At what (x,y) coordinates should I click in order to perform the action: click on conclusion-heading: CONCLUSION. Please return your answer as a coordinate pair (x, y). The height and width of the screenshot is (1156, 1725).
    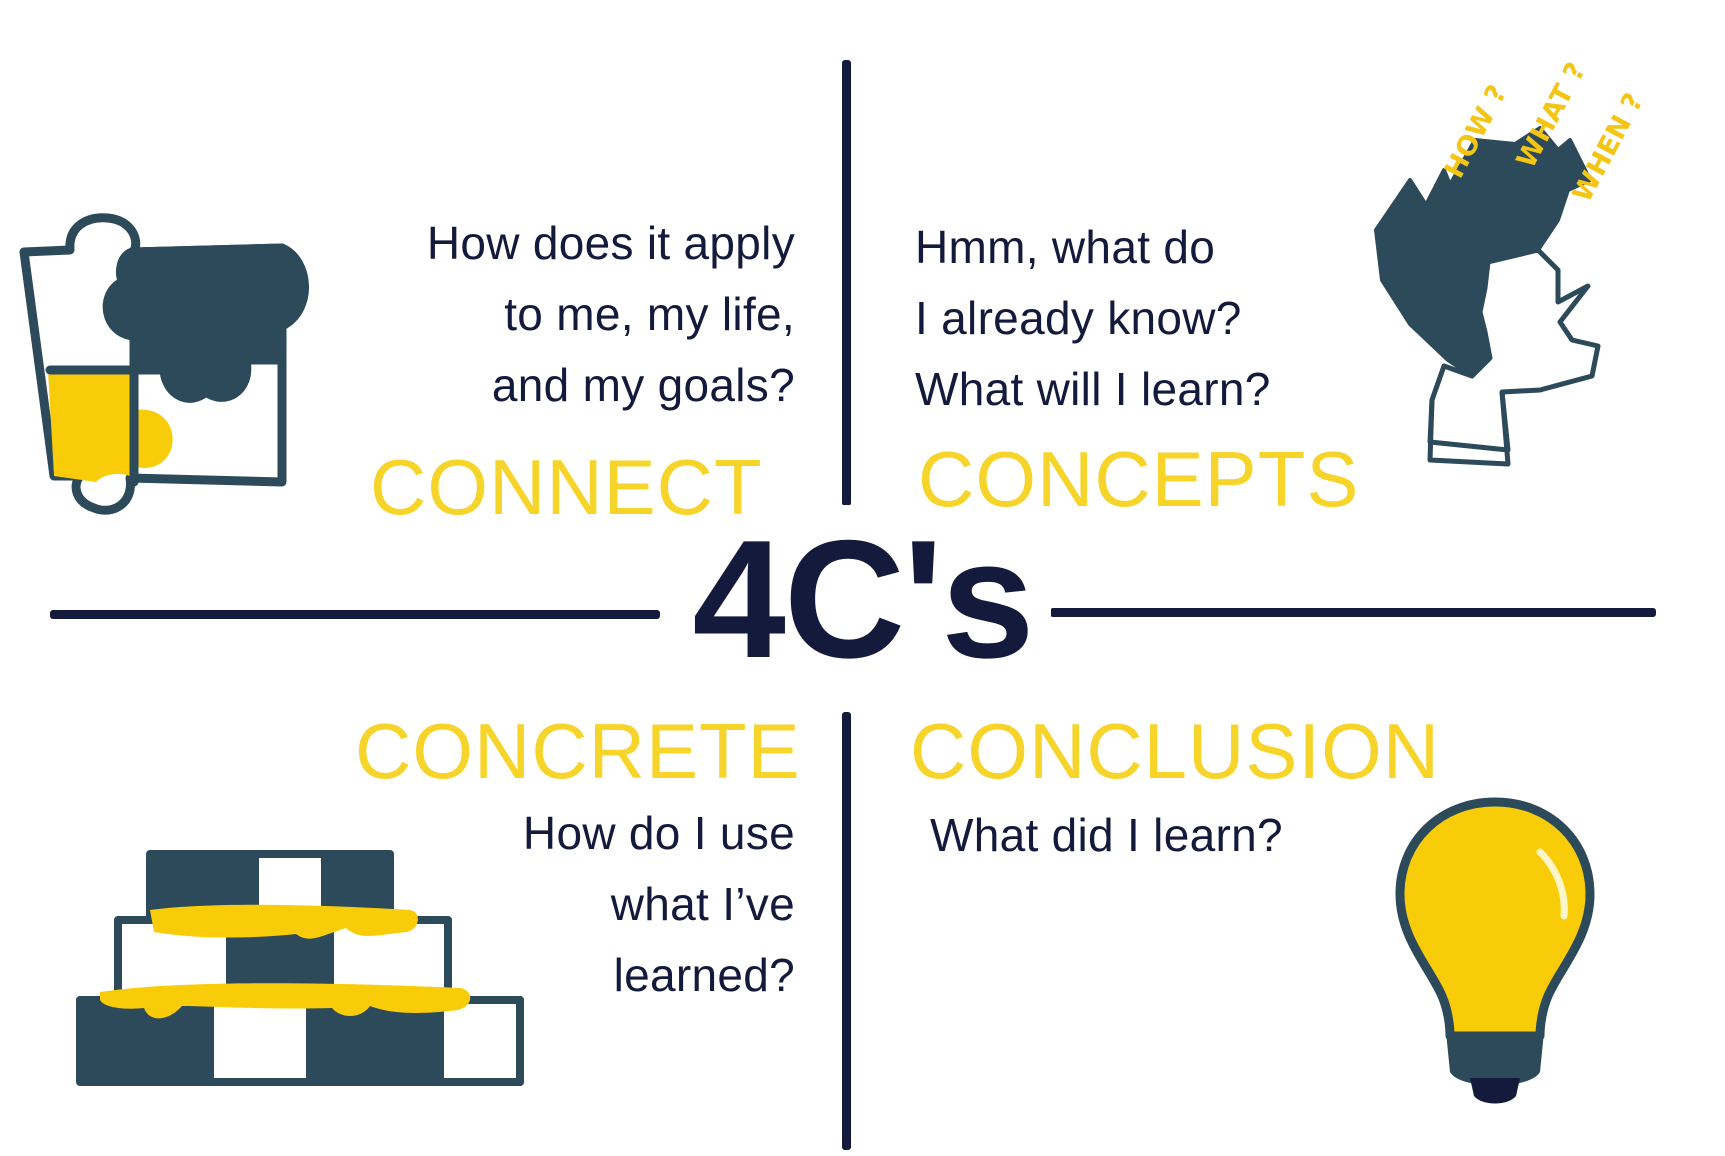
    Looking at the image, I should click on (1175, 751).